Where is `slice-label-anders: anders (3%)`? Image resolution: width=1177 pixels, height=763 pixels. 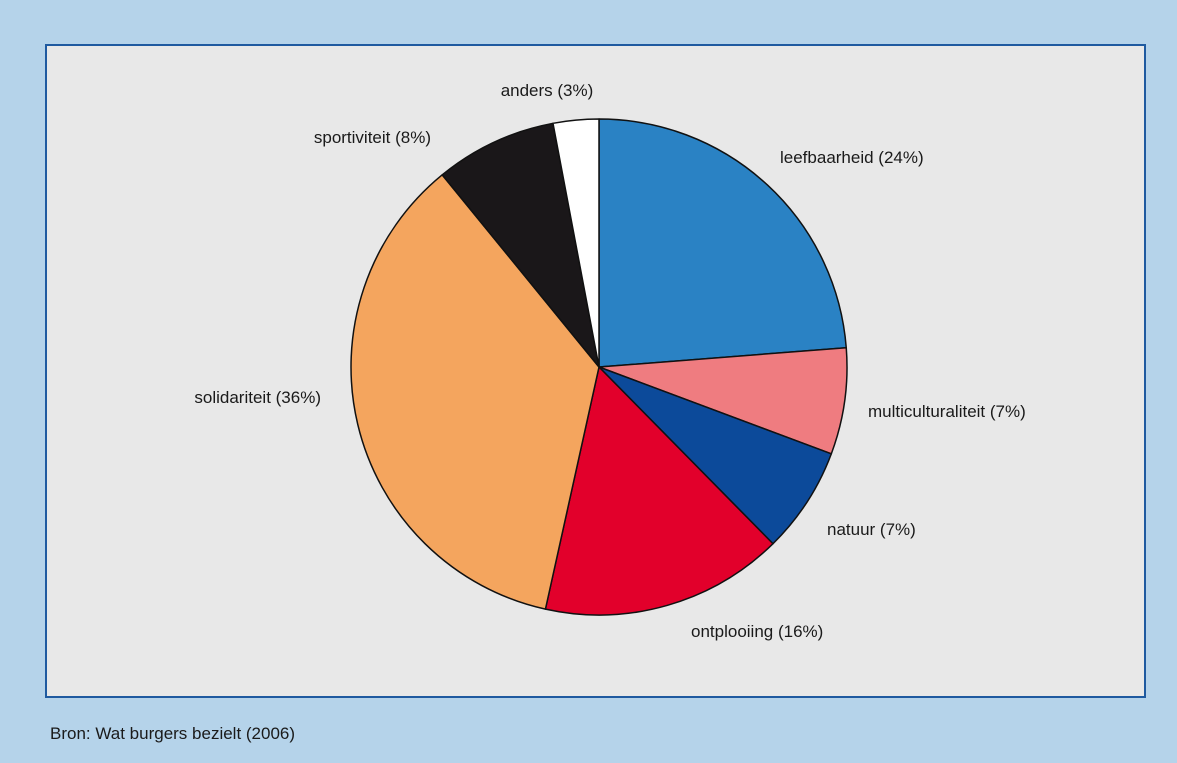
slice-label-anders: anders (3%) is located at coordinates (547, 90).